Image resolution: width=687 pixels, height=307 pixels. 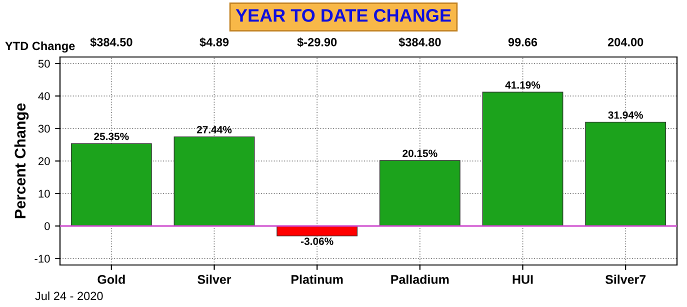 What do you see at coordinates (215, 279) in the screenshot?
I see `x-tick-label: Silver` at bounding box center [215, 279].